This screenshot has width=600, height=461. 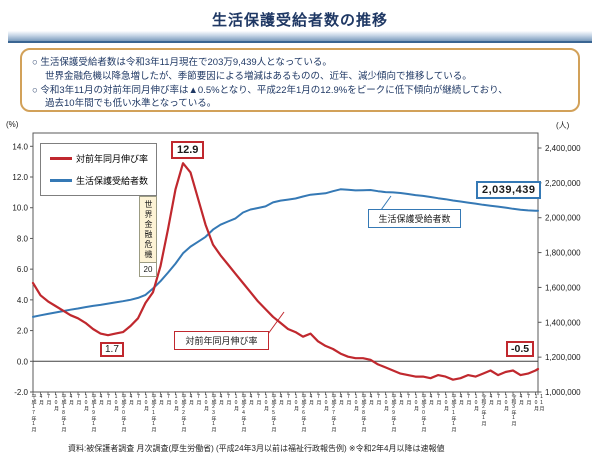 I want to click on latest-count-label: 2,039,439, so click(x=509, y=190).